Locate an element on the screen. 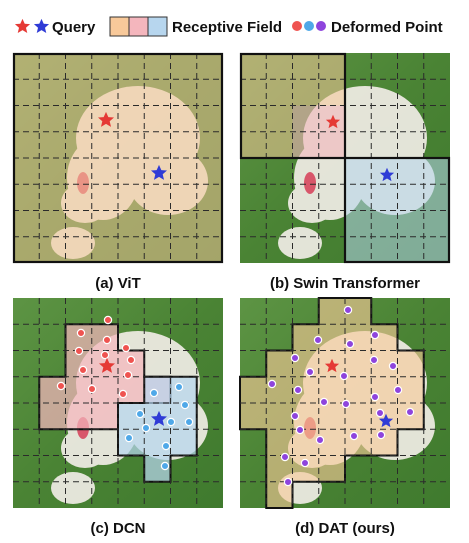 The height and width of the screenshot is (543, 469). legend: Query Receptive Field Deformed Point is located at coordinates (228, 26).